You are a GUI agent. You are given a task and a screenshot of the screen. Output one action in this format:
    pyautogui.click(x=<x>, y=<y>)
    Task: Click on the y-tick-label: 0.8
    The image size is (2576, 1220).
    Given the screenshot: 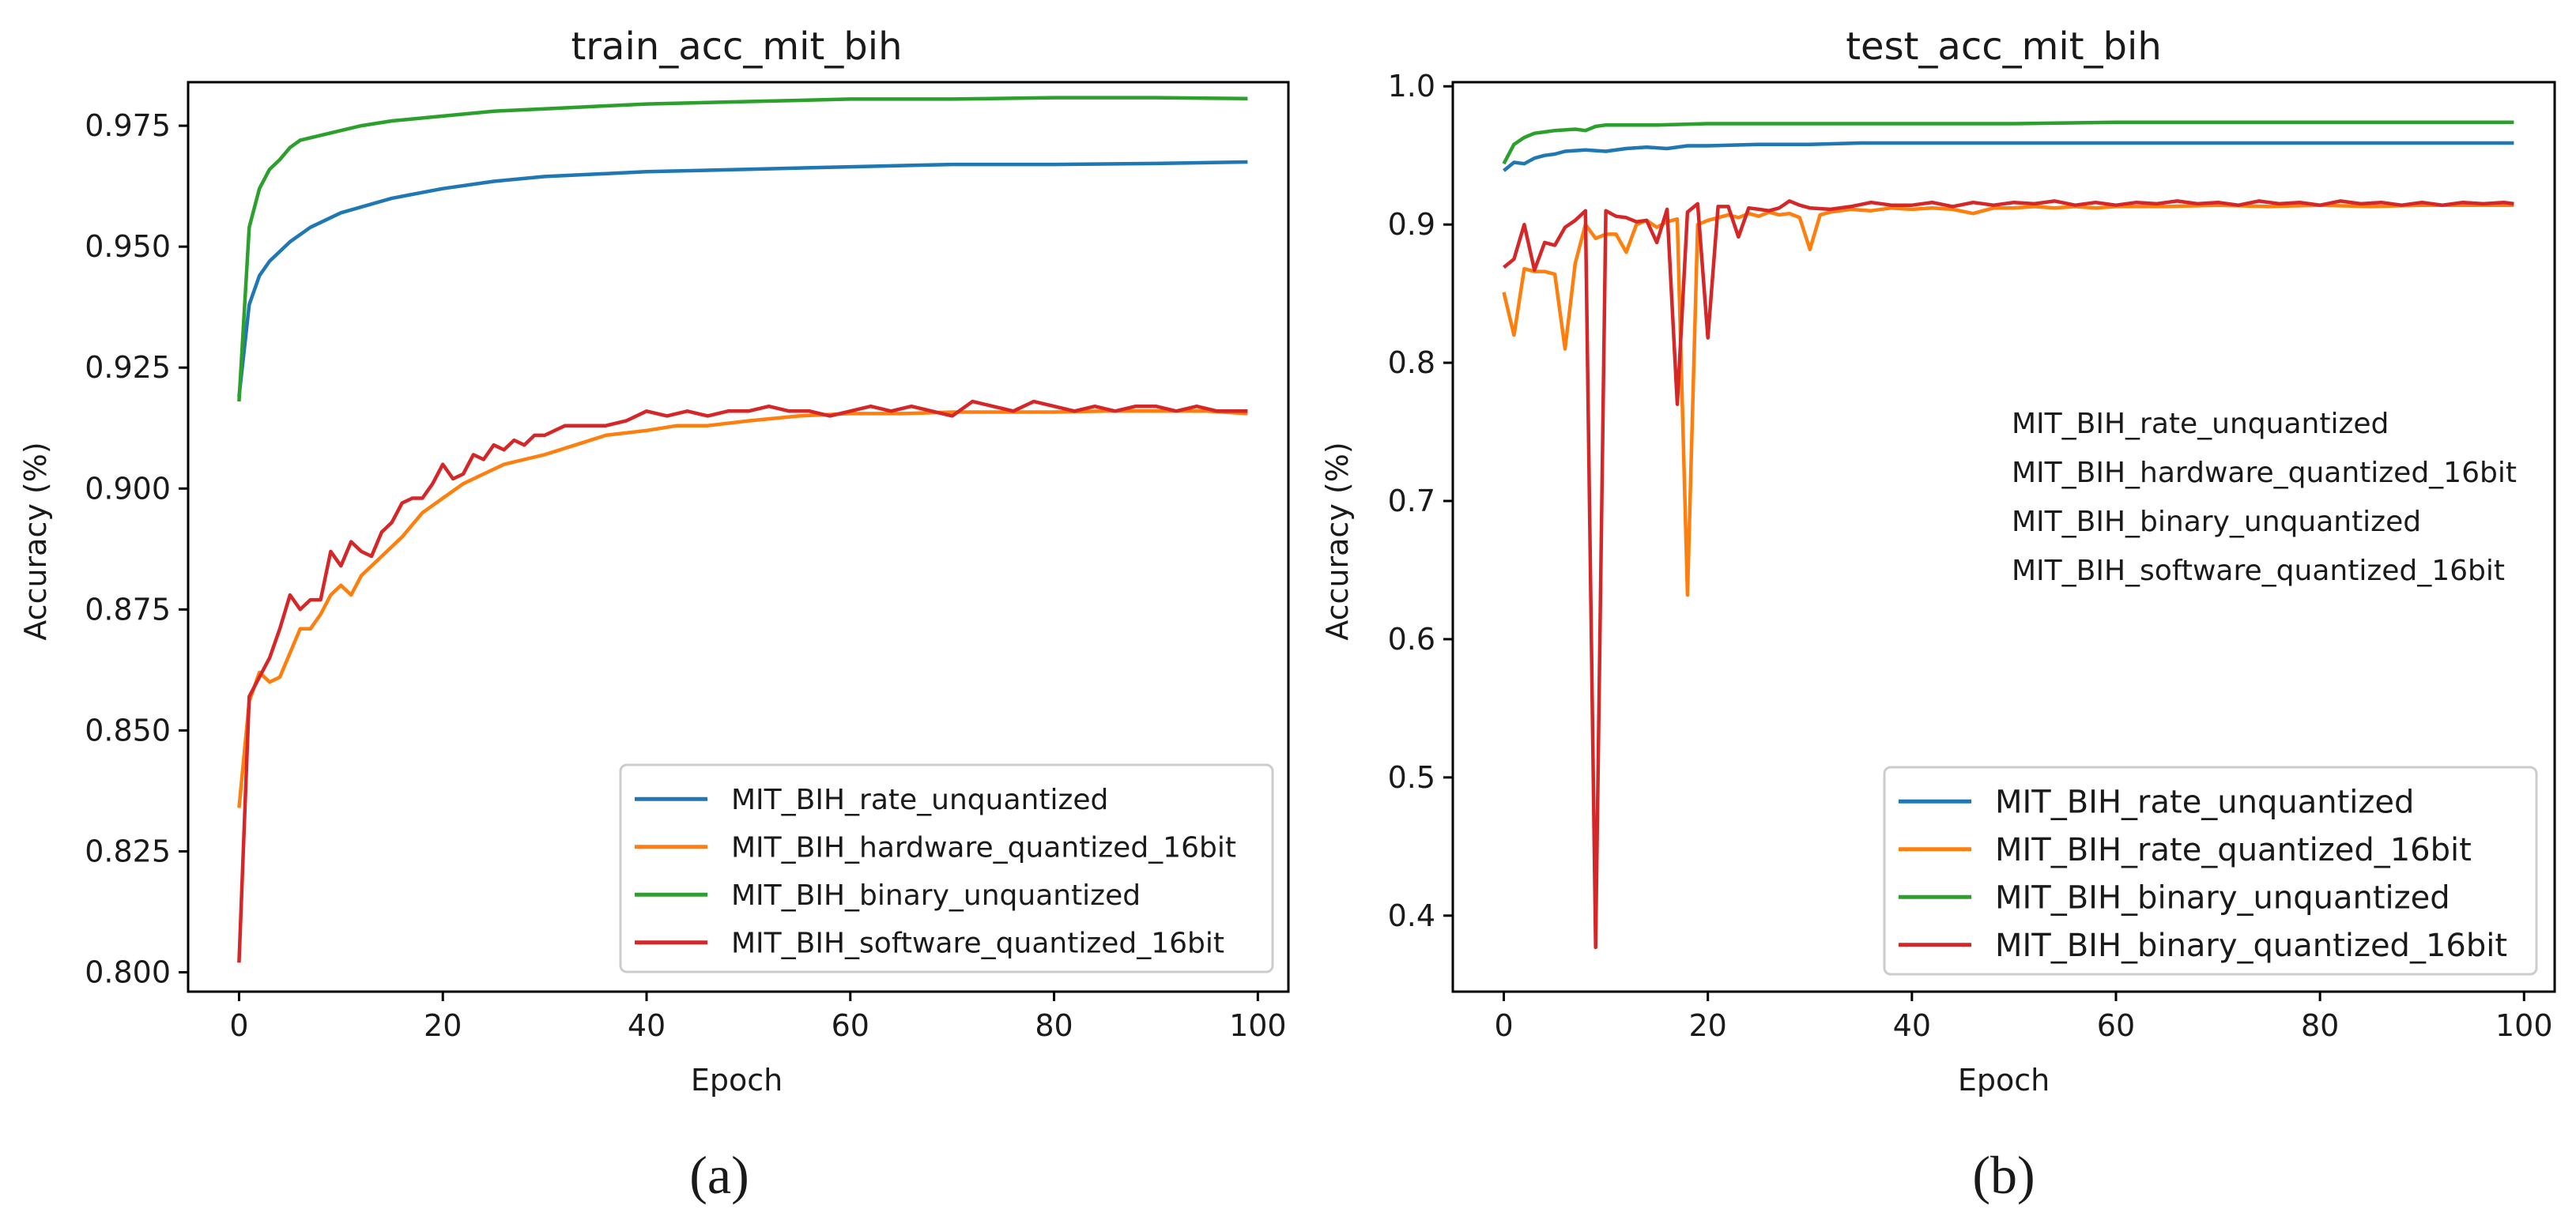 What is the action you would take?
    pyautogui.click(x=1411, y=362)
    